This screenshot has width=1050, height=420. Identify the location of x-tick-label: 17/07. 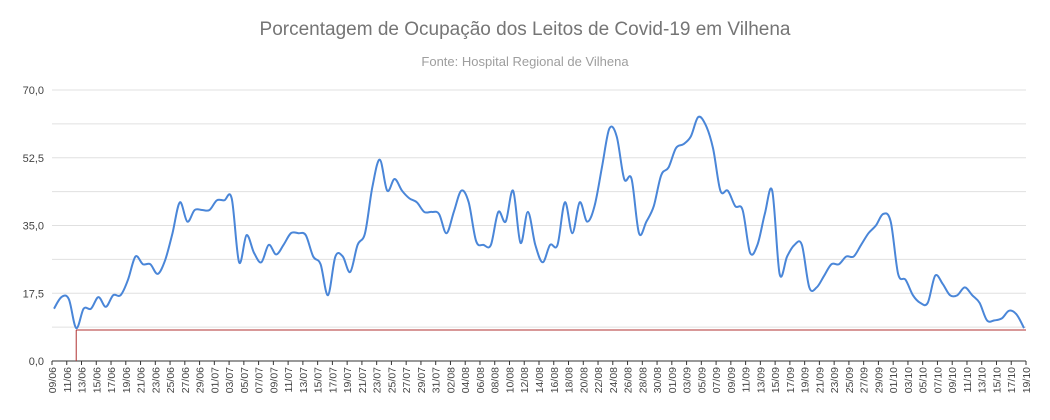
(333, 380).